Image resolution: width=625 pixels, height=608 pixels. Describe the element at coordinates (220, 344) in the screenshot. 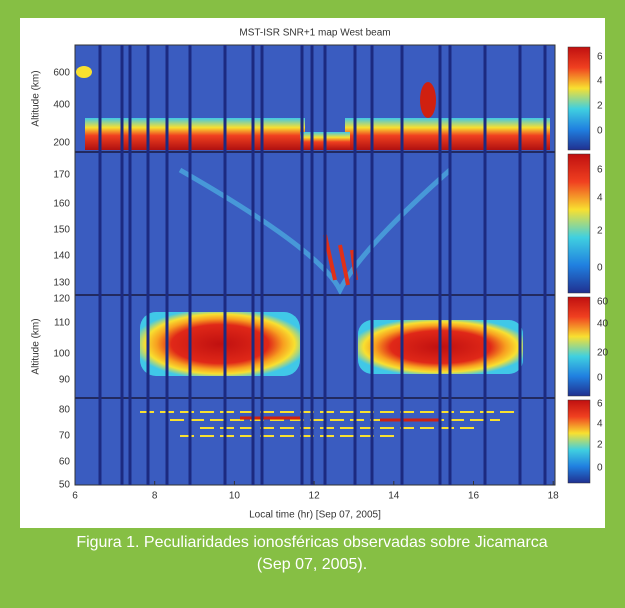

I see `e-region-echo` at that location.